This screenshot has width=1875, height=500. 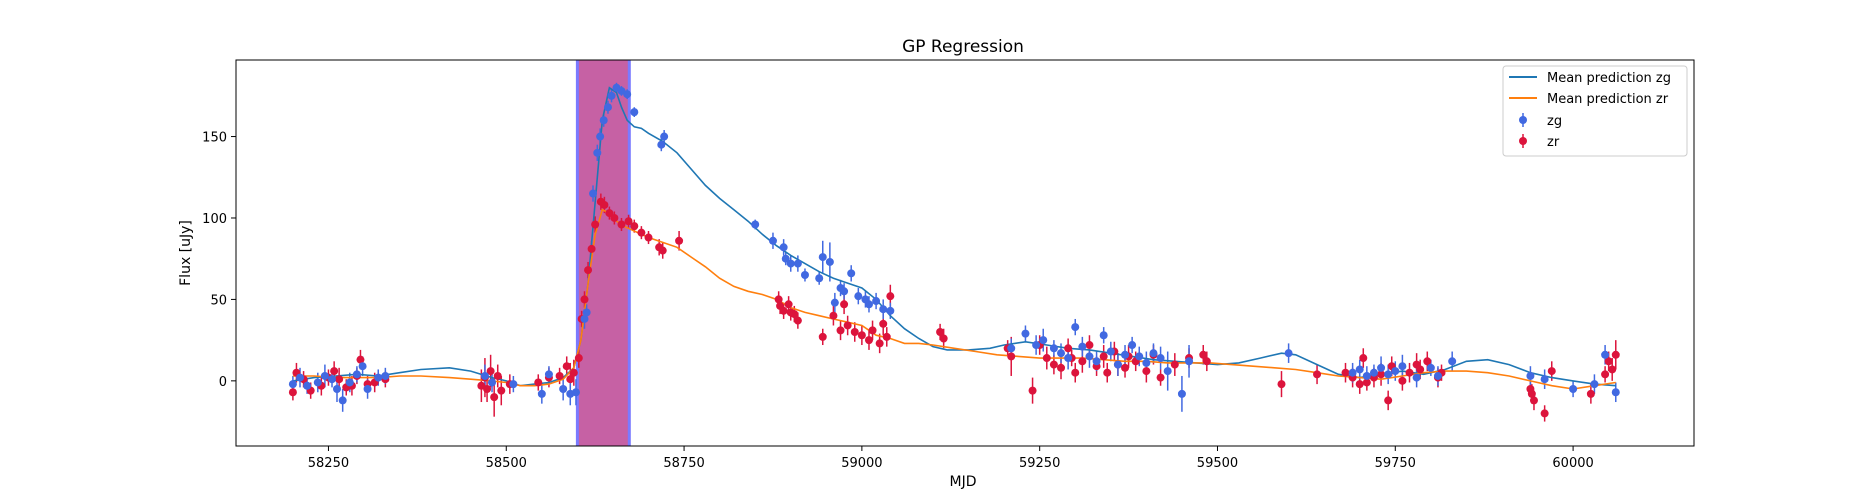 I want to click on legend-swatches, so click(x=1523, y=112).